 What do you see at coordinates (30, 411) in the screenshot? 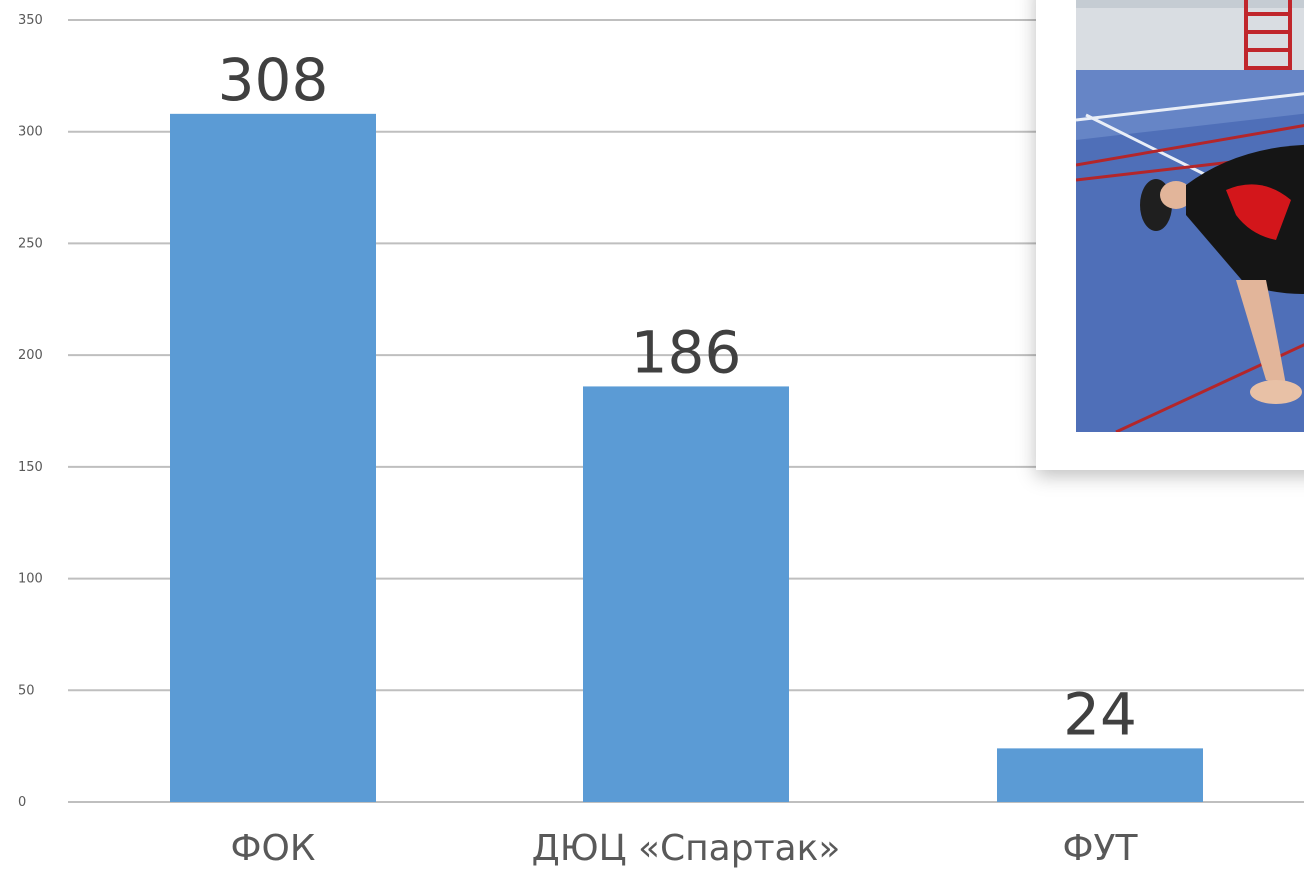
I see `y-axis-ticks: 0 50 100 150 200 250 300 350` at bounding box center [30, 411].